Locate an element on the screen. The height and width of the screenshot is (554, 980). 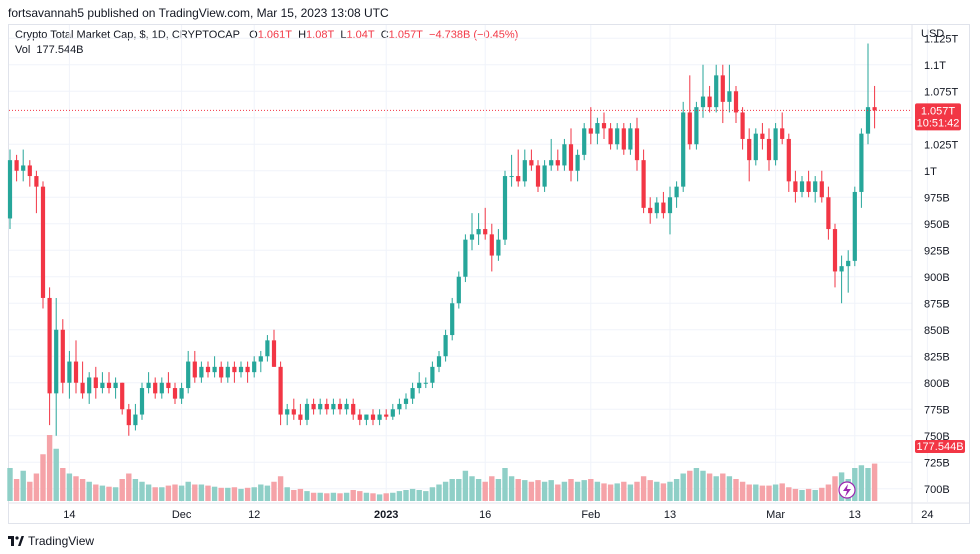
close-value: 1.057T is located at coordinates (405, 35).